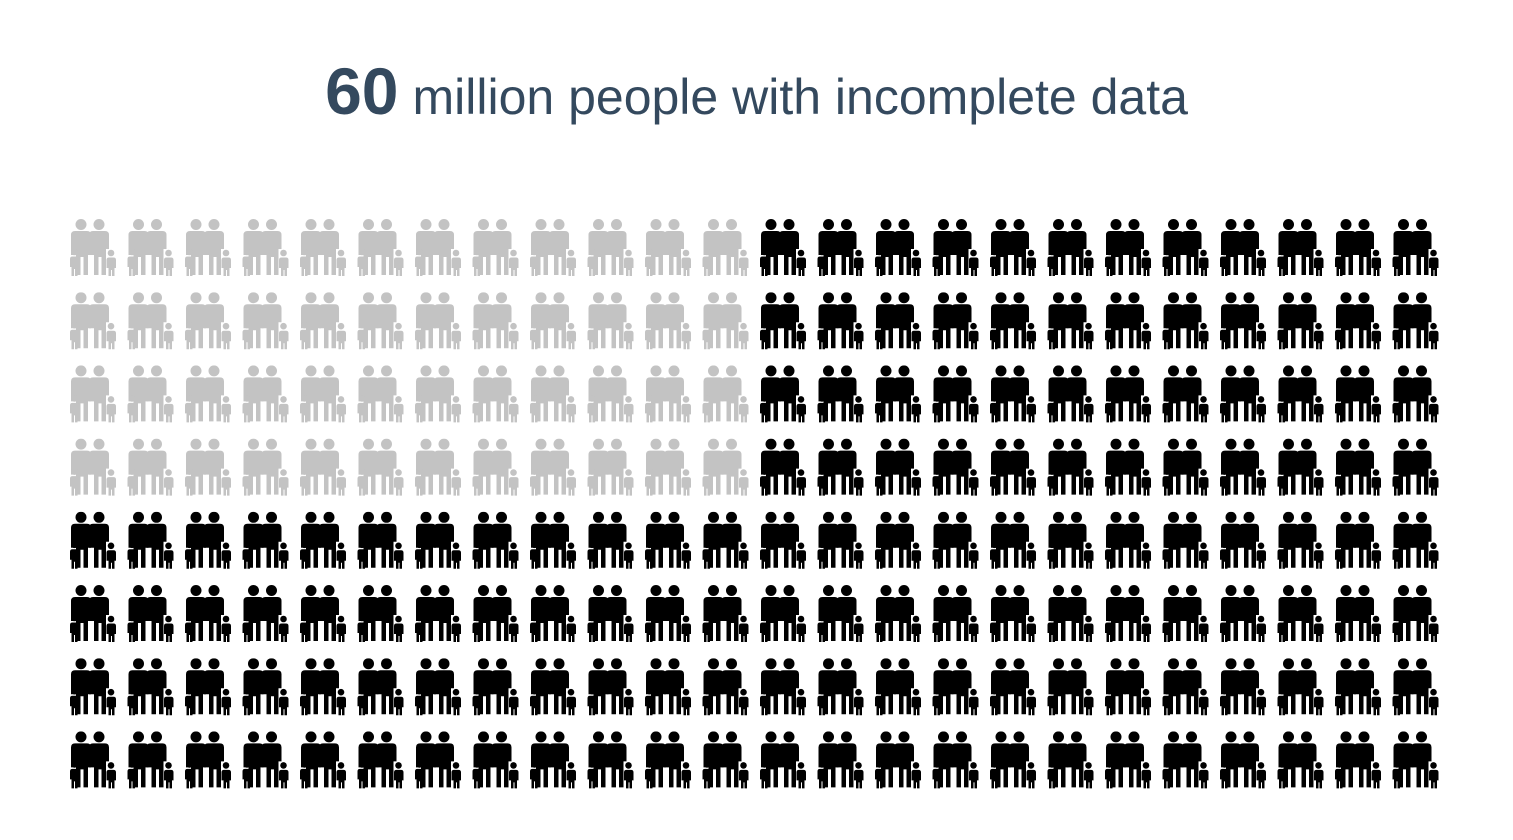  Describe the element at coordinates (362, 91) in the screenshot. I see `title-number: 60` at that location.